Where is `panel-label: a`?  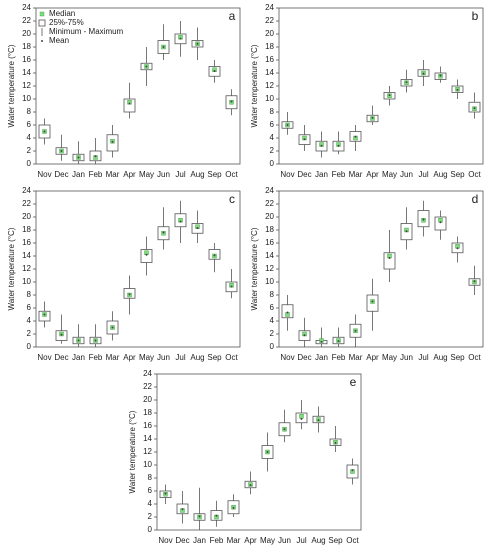 panel-label: a is located at coordinates (232, 16).